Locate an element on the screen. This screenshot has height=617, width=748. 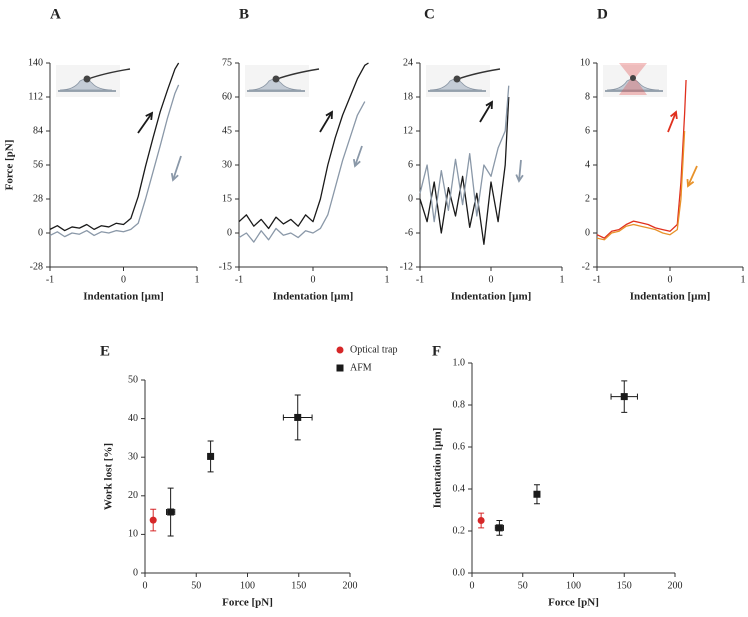
y-tick-label: 50 is located at coordinates (133, 379).